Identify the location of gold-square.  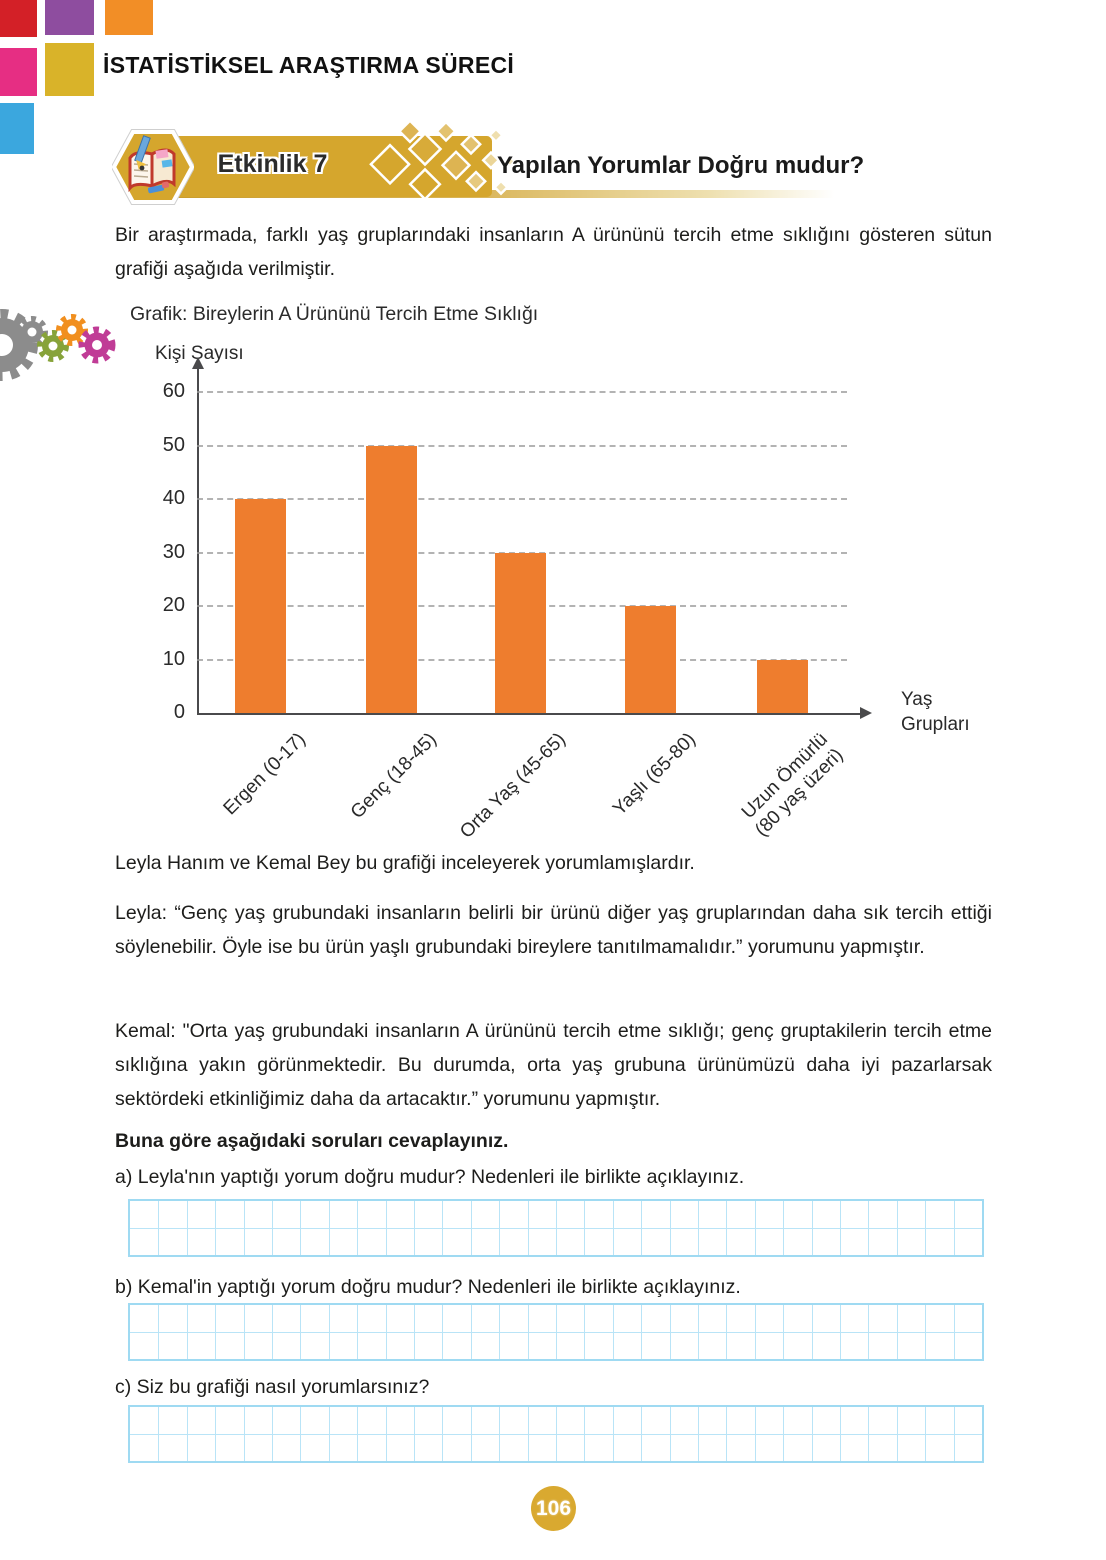
(69, 69).